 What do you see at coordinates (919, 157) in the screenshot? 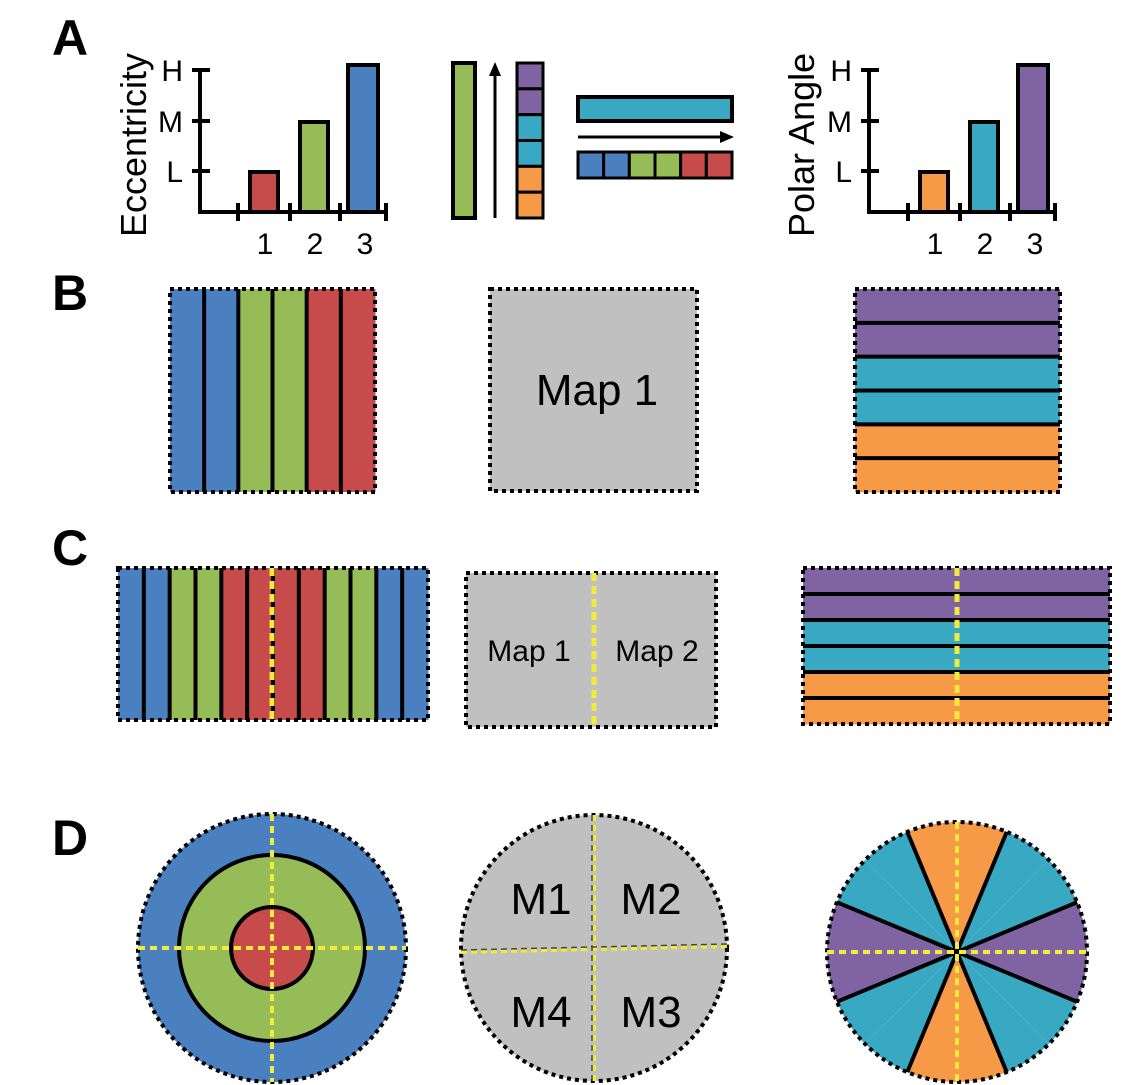
I see `polar-angle-chart: Polar Angle L M H 1 2 3` at bounding box center [919, 157].